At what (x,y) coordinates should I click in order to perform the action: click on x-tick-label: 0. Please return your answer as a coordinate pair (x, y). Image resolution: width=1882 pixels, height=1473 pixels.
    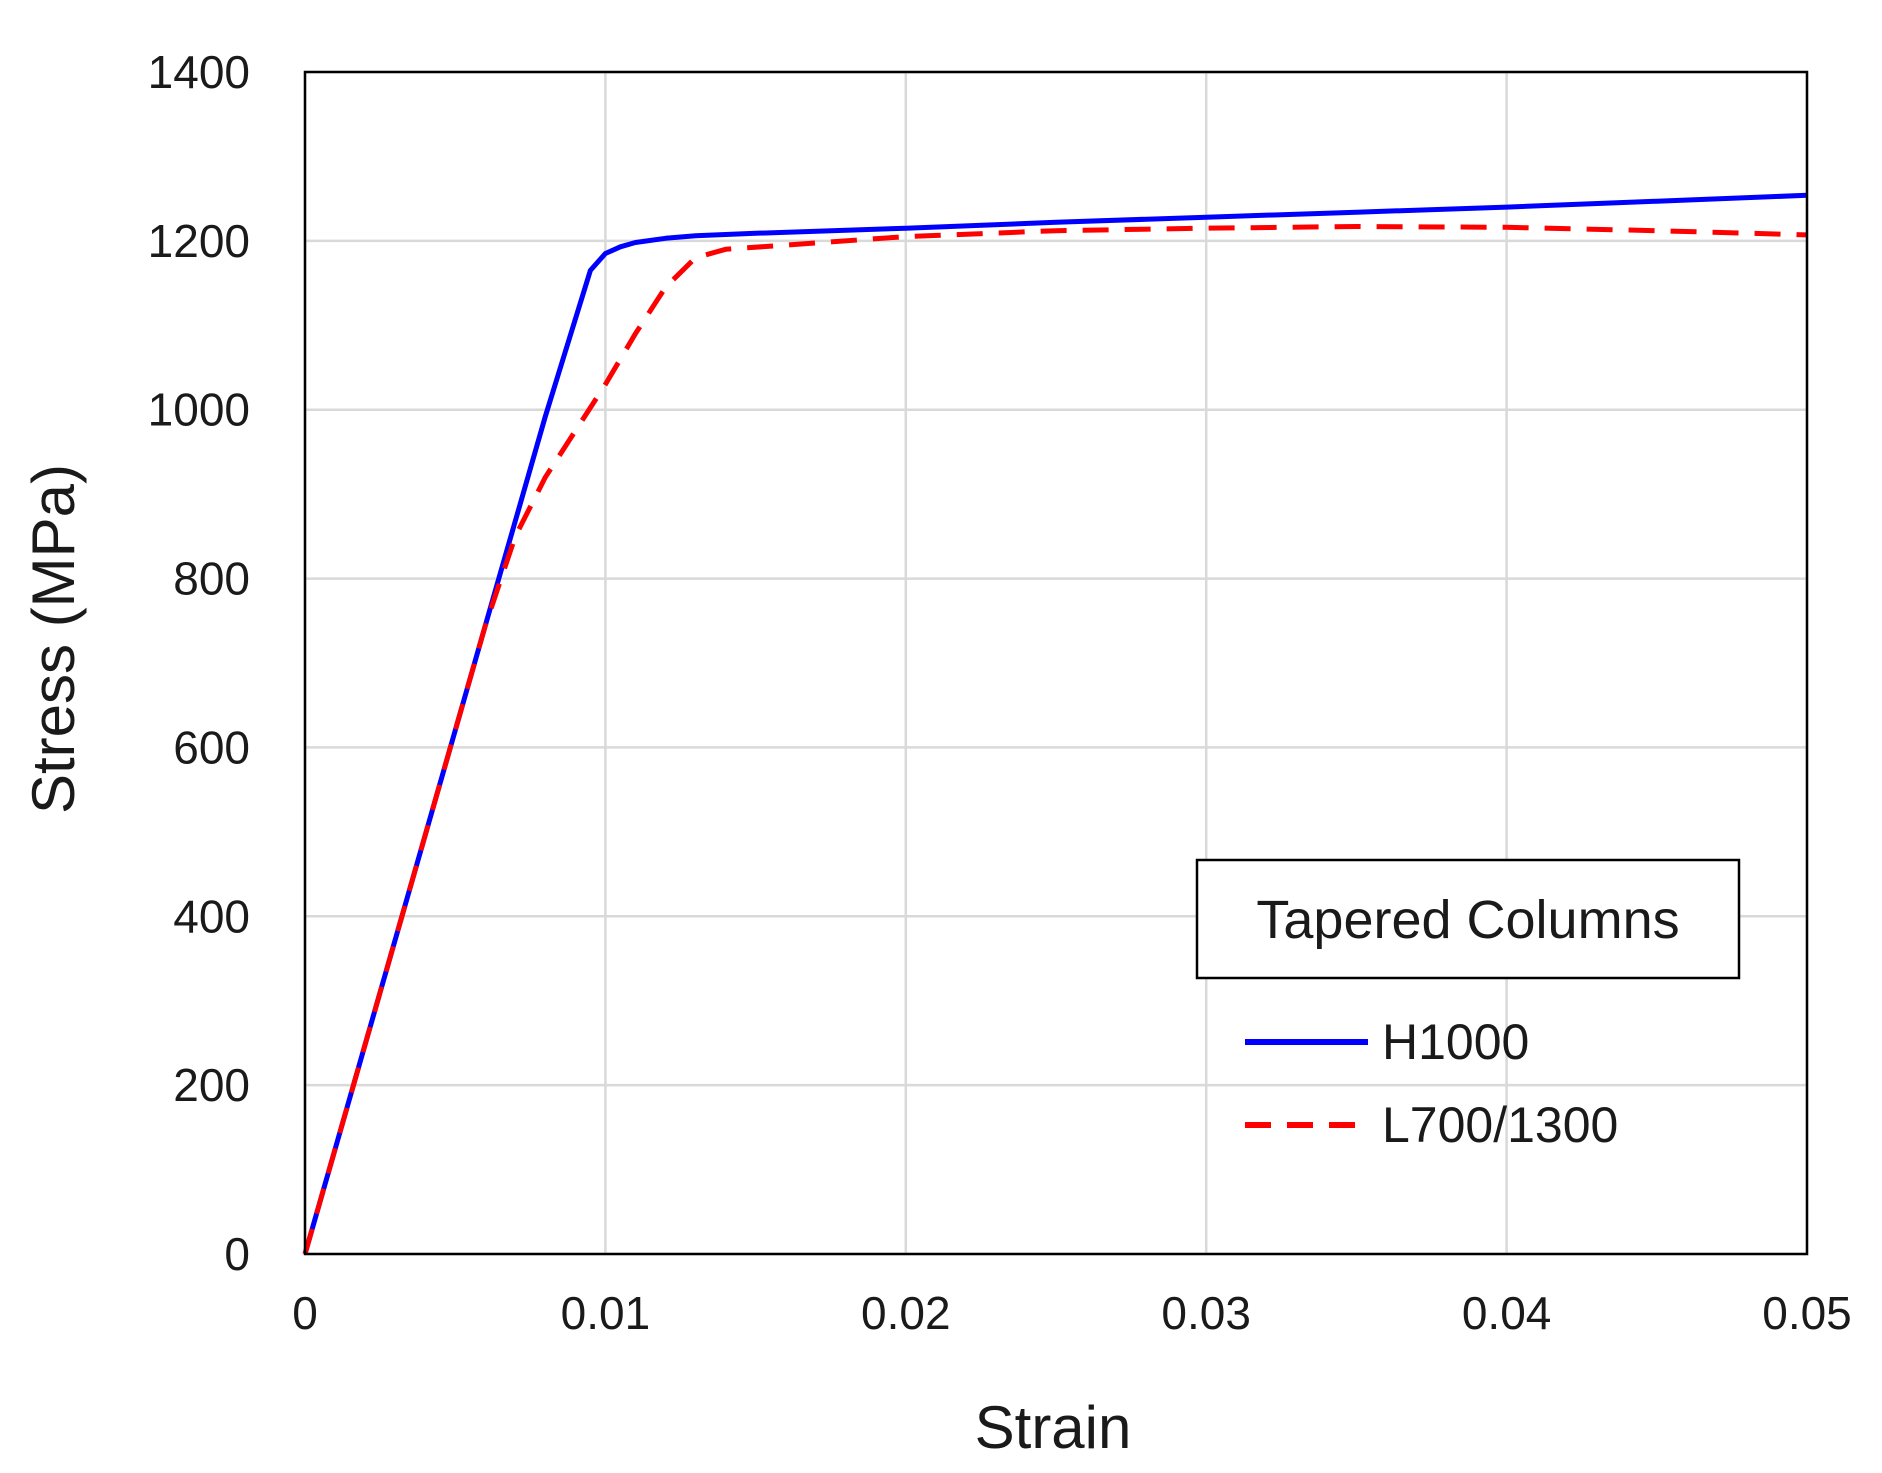
    Looking at the image, I should click on (305, 1313).